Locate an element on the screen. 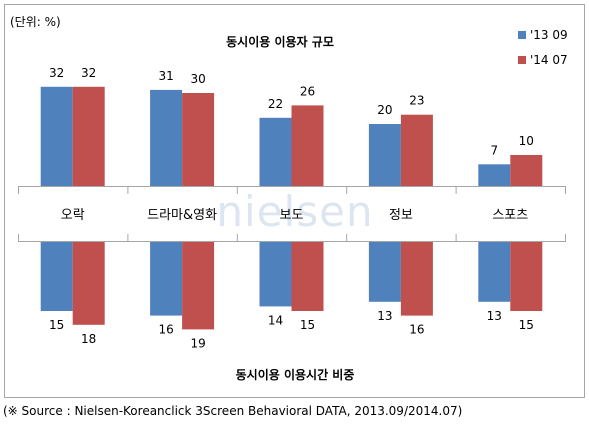 The height and width of the screenshot is (430, 589). category-label: 오락 is located at coordinates (73, 215).